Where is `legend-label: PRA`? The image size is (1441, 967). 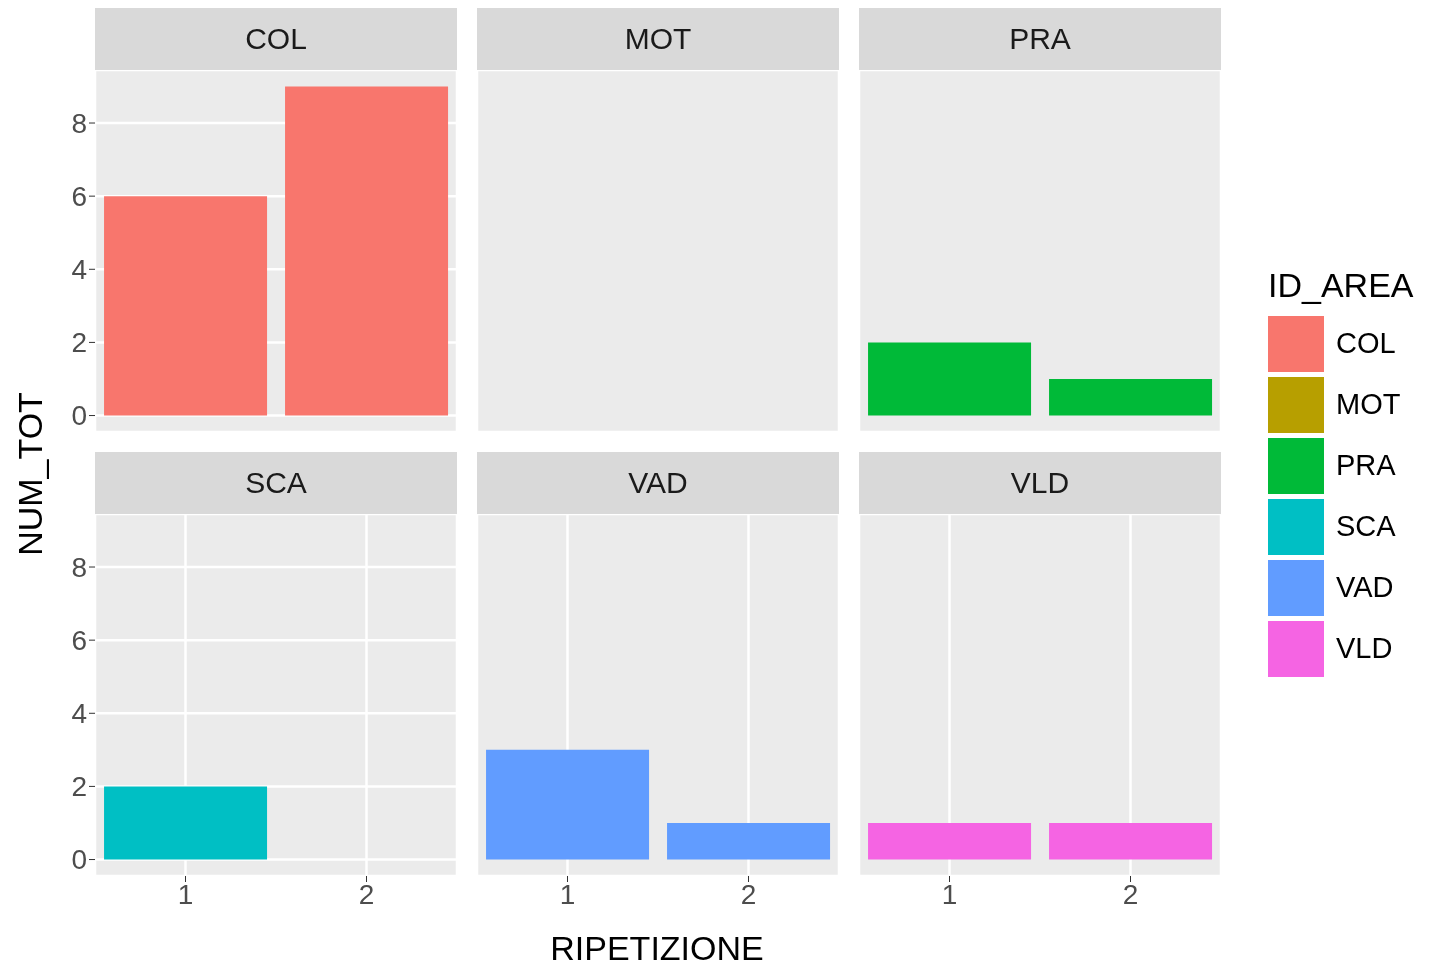 legend-label: PRA is located at coordinates (1366, 465).